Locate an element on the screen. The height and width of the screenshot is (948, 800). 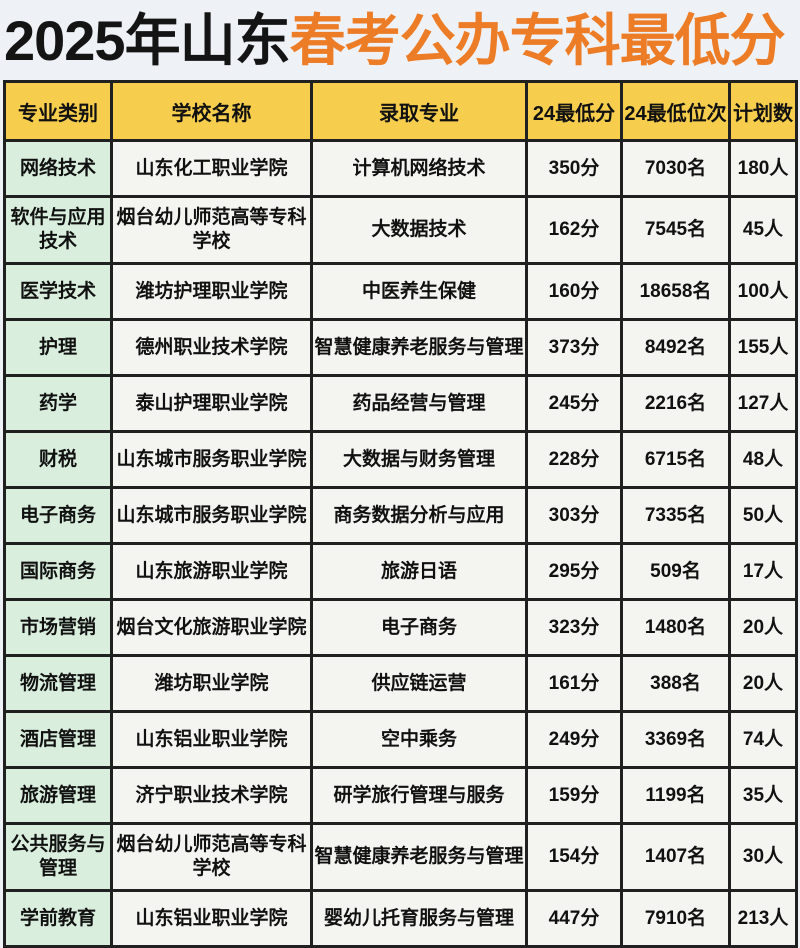
cell-min-rank: 7545名 is located at coordinates (675, 230).